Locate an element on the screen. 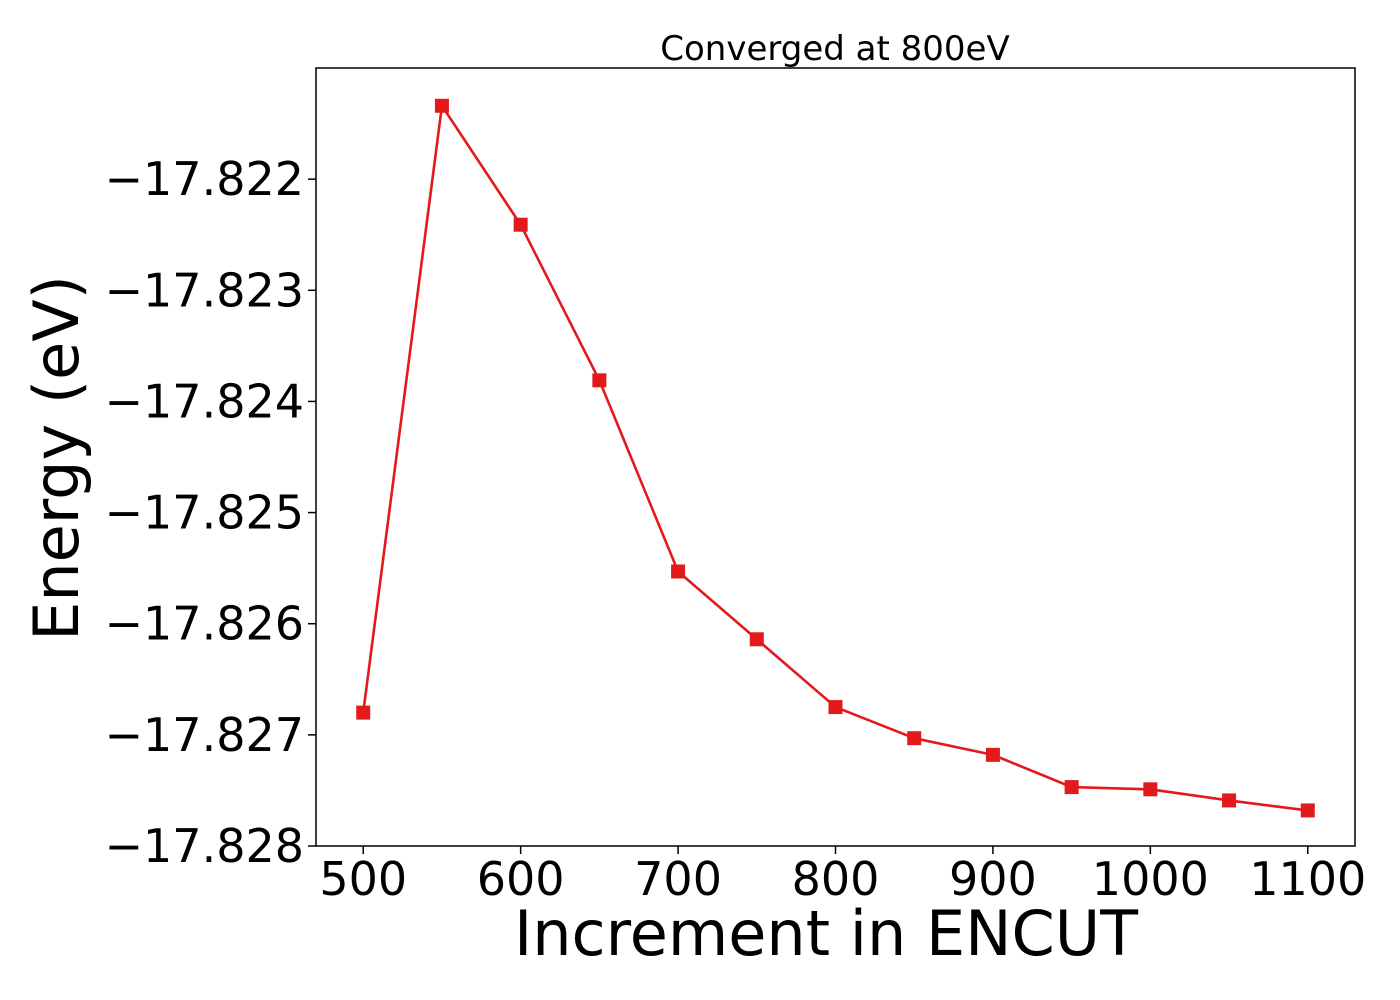  x-tick-label: 500 is located at coordinates (363, 879).